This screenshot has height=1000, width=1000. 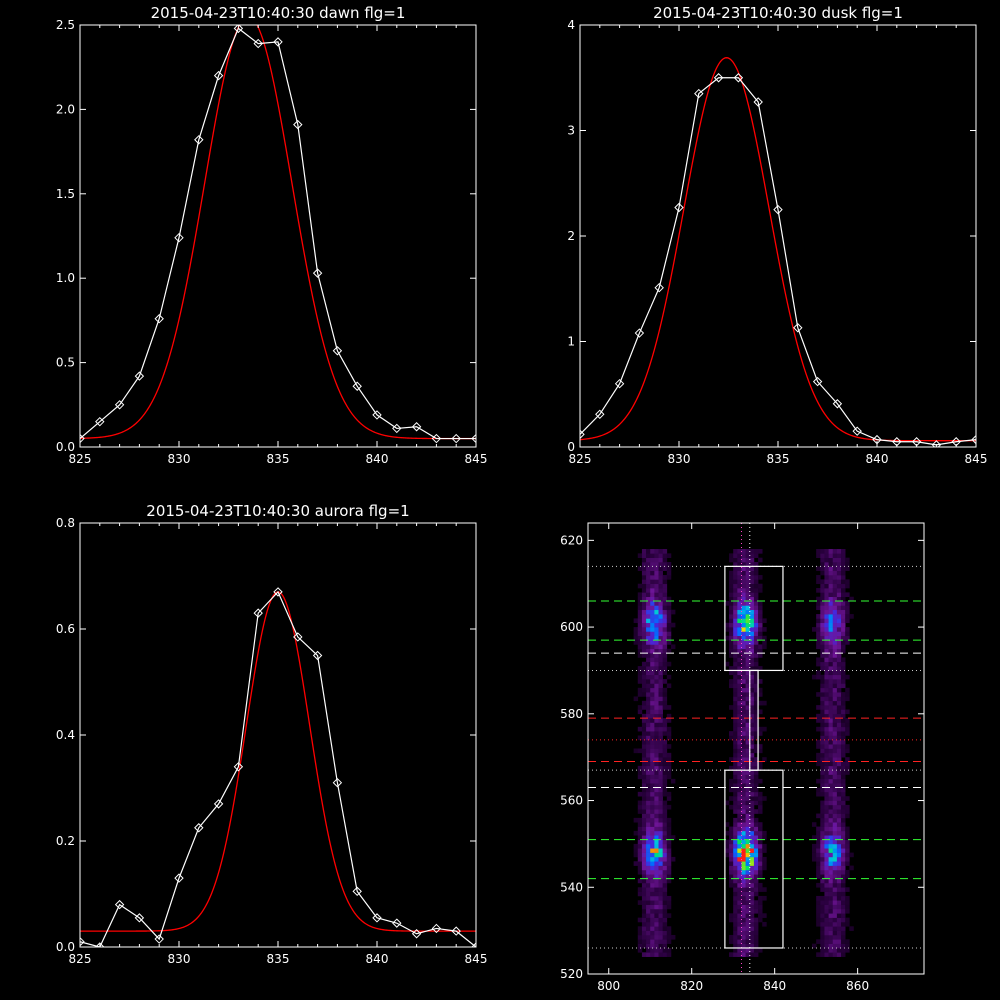 I want to click on y-tick-label: 580, so click(x=571, y=714).